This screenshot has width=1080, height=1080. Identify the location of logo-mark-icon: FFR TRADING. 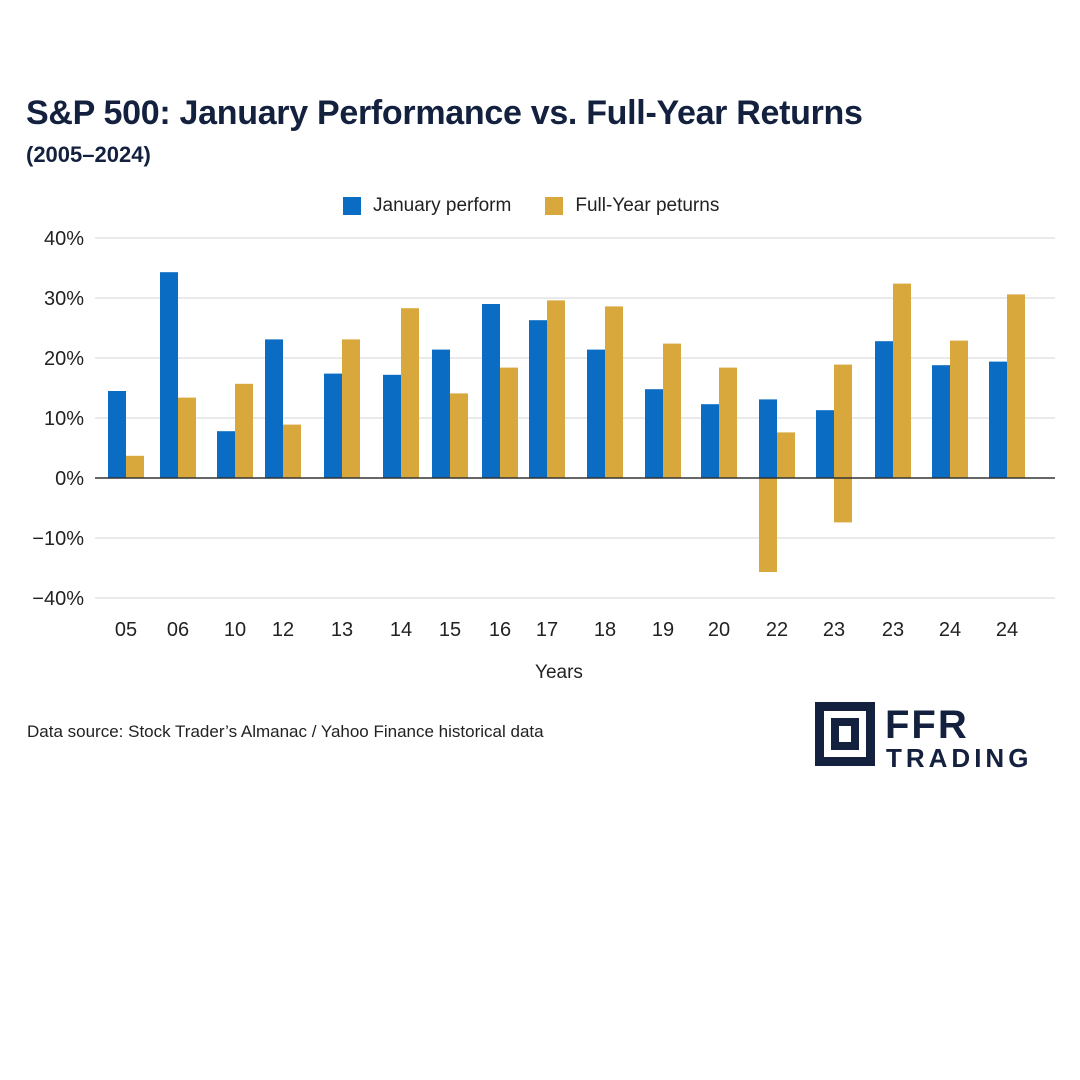
(923, 737).